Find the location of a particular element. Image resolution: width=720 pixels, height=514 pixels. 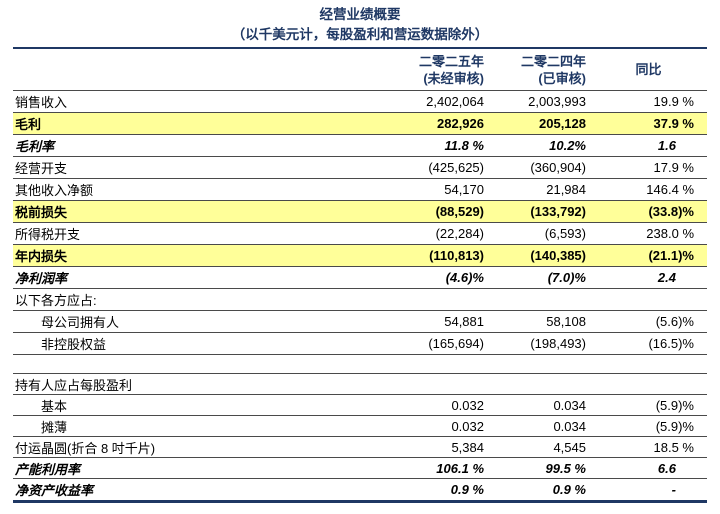

row-label: 以下各方应占: is located at coordinates (56, 300).